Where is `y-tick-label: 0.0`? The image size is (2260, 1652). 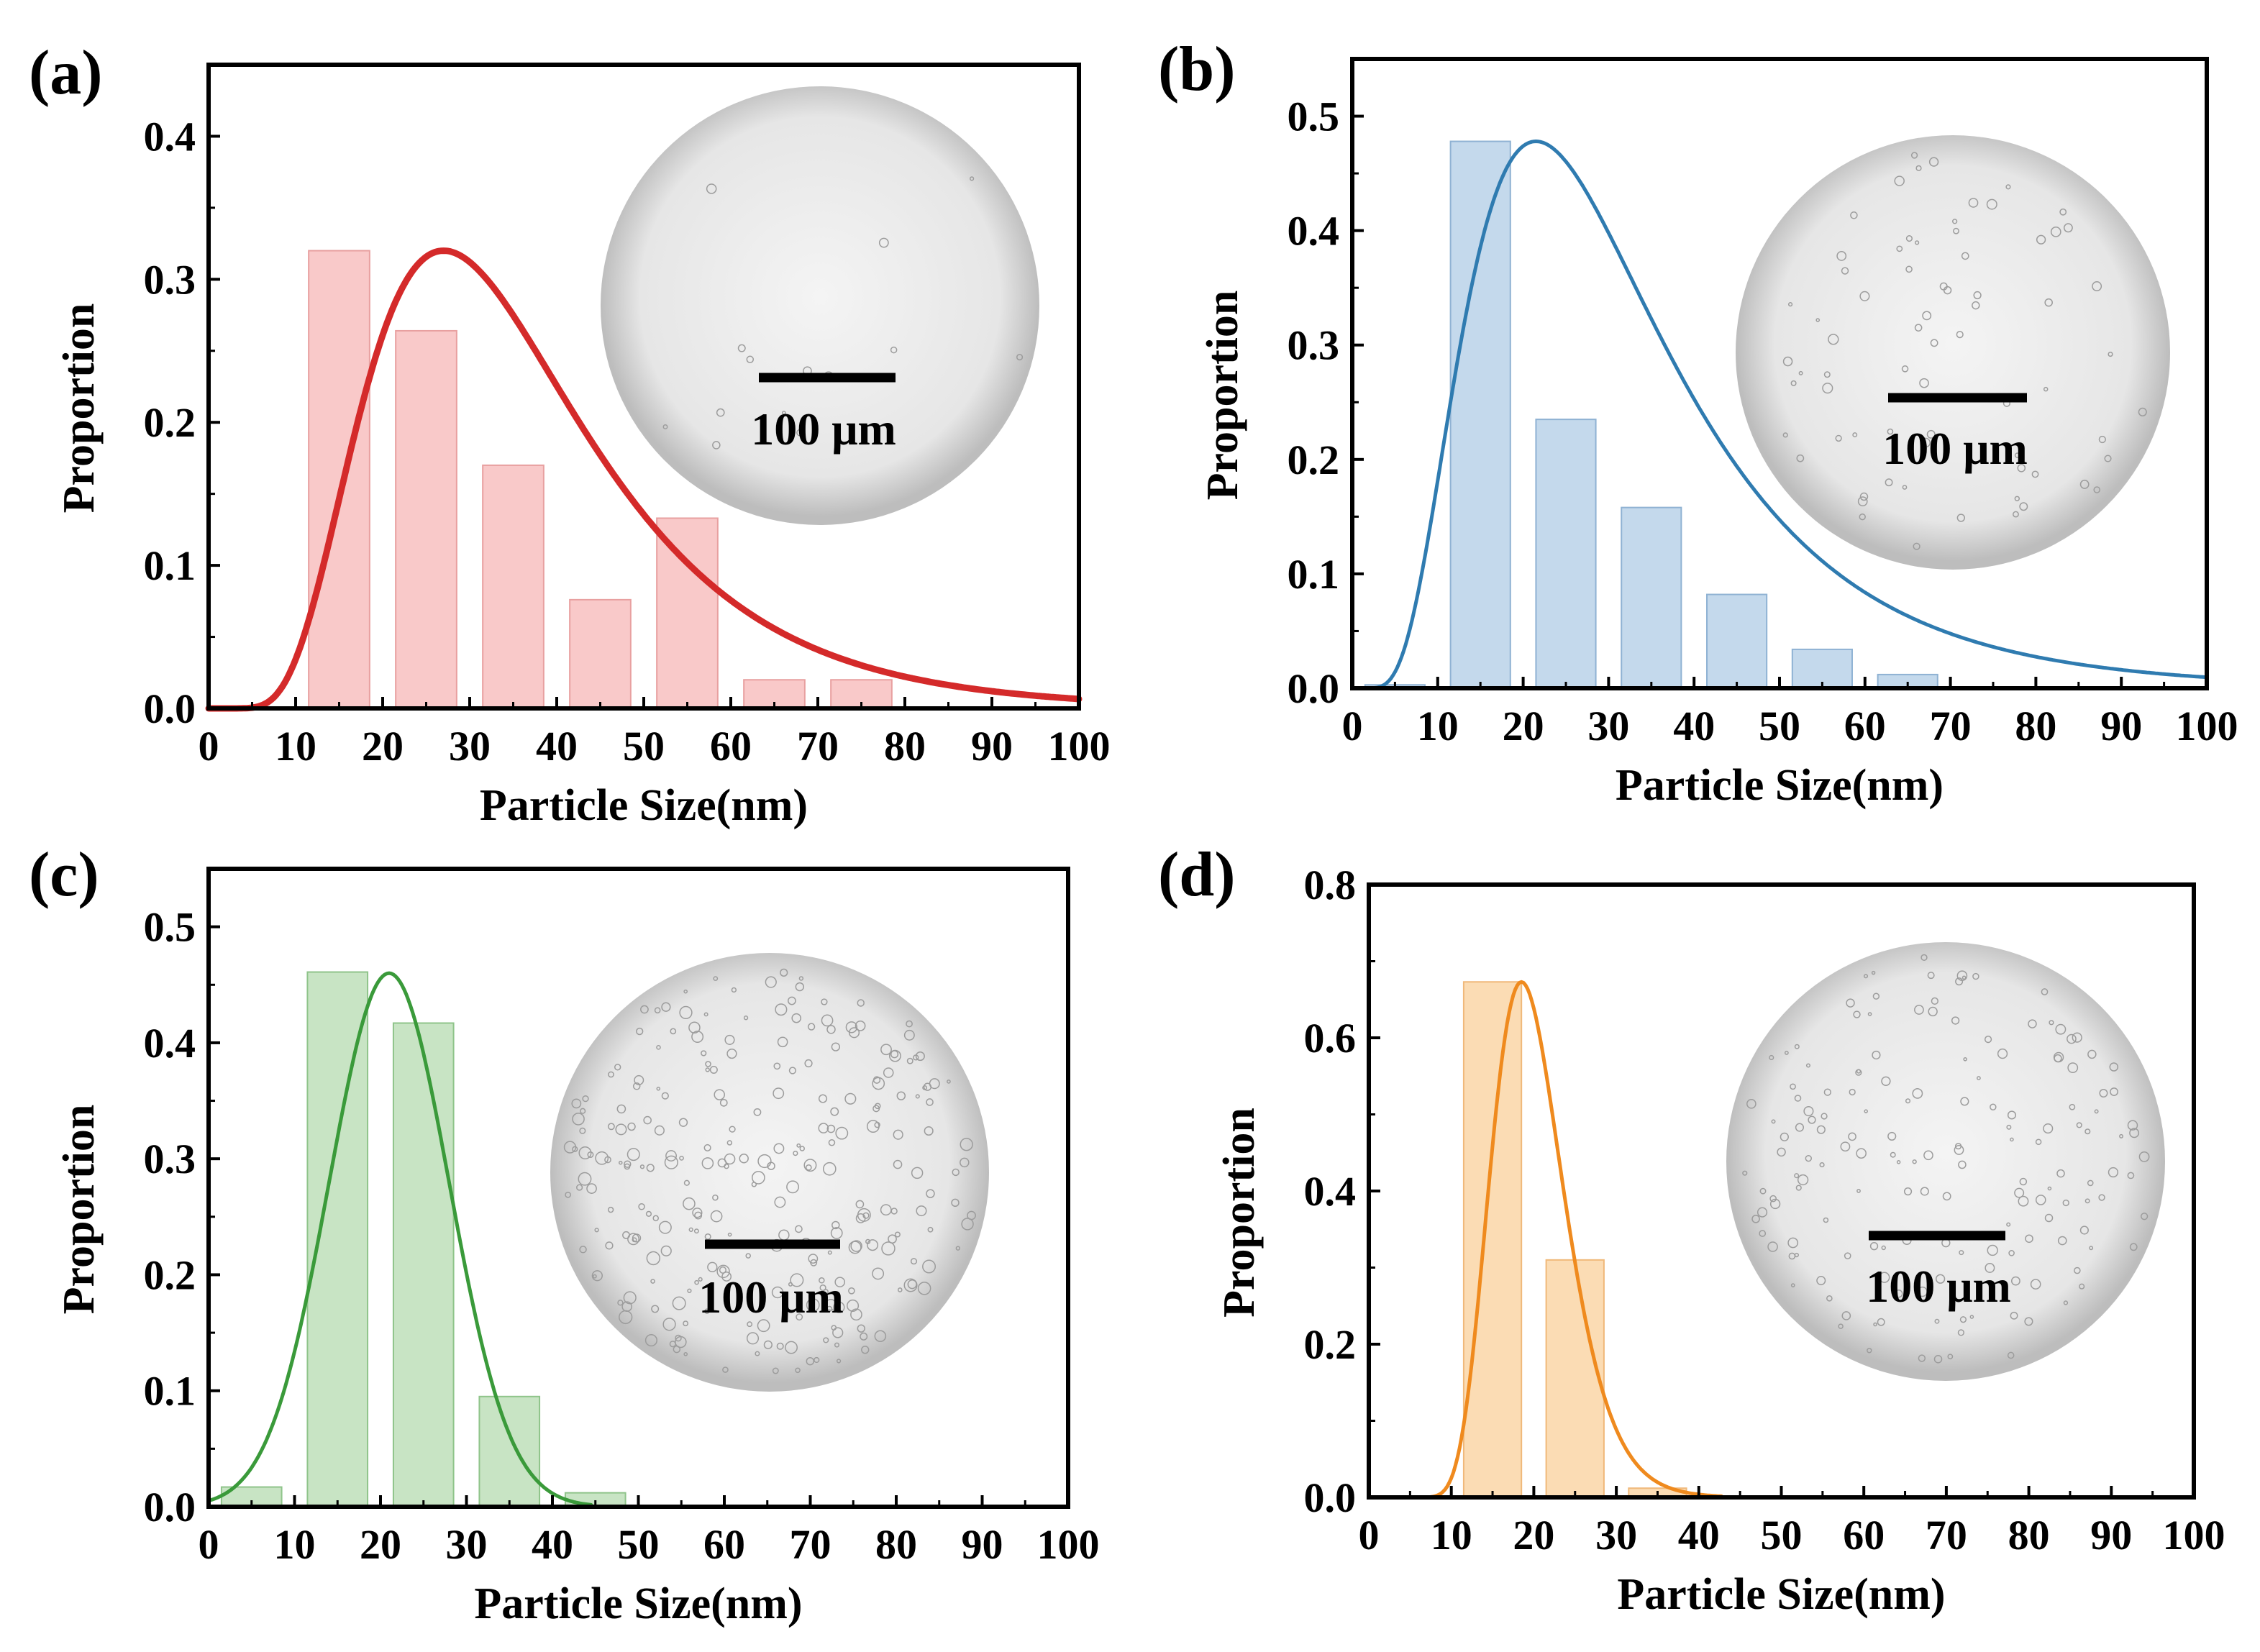
y-tick-label: 0.0 is located at coordinates (170, 708).